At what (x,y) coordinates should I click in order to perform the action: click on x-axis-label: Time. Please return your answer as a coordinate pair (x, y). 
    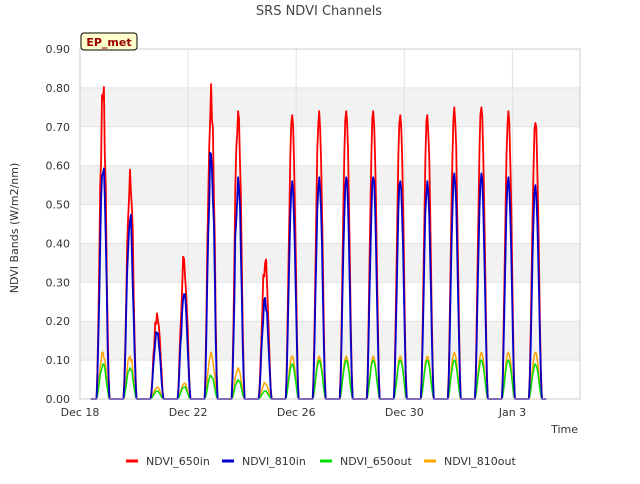
    Looking at the image, I should click on (564, 429).